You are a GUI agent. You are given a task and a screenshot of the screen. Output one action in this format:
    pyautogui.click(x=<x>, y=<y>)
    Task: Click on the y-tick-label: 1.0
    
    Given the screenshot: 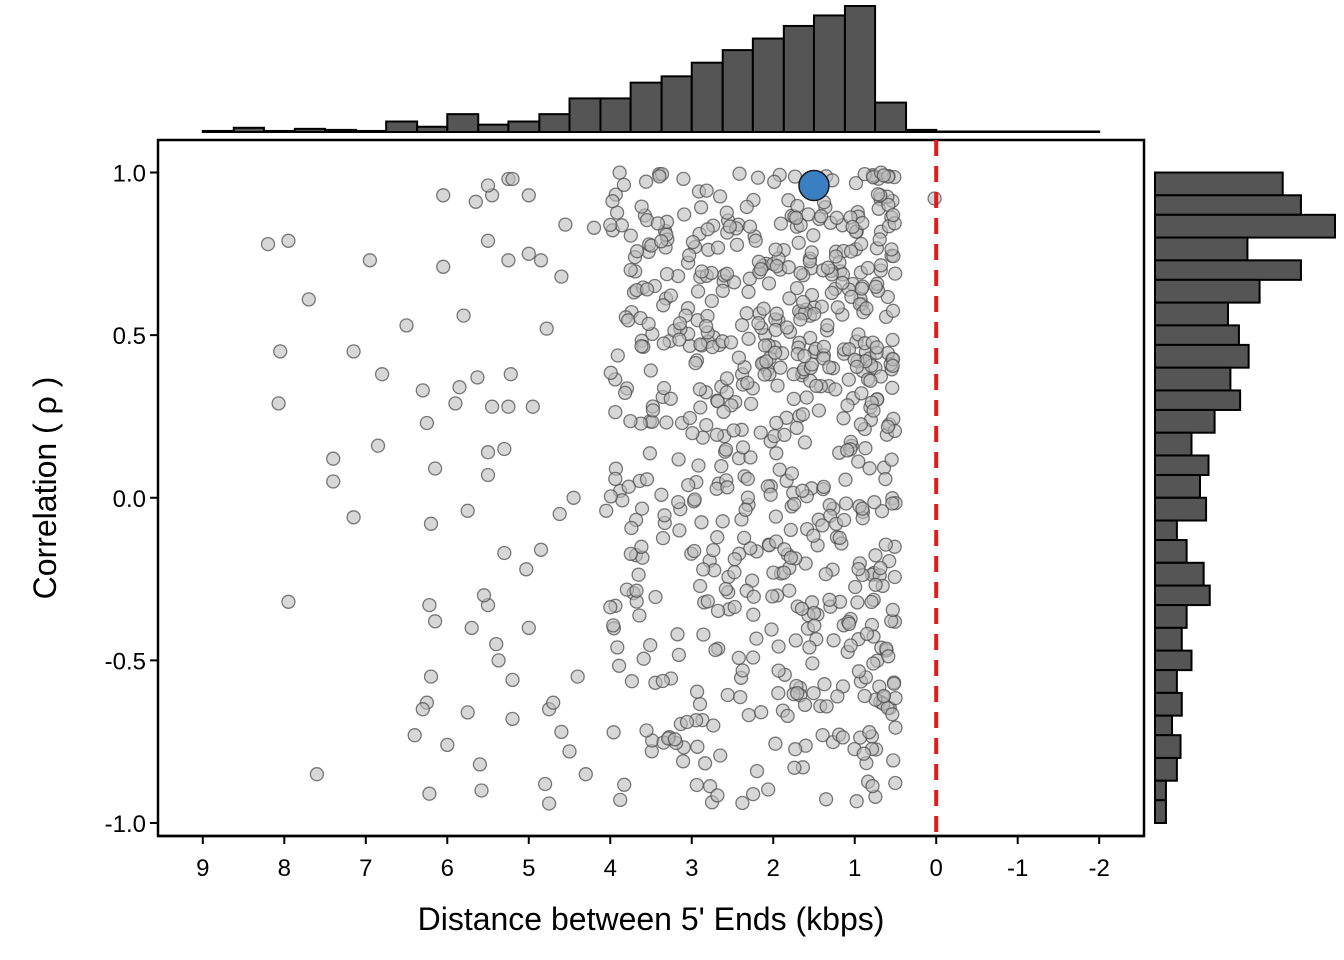 What is the action you would take?
    pyautogui.click(x=129, y=174)
    